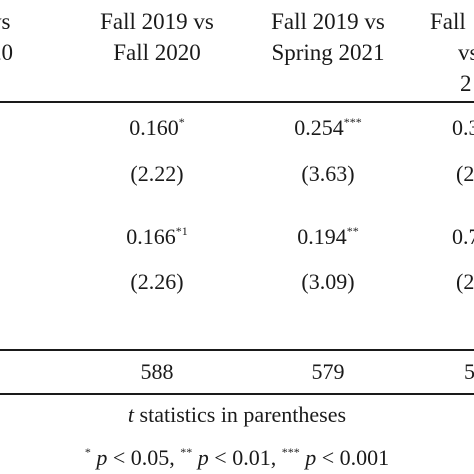  What do you see at coordinates (328, 371) in the screenshot?
I see `observations-col3: 579` at bounding box center [328, 371].